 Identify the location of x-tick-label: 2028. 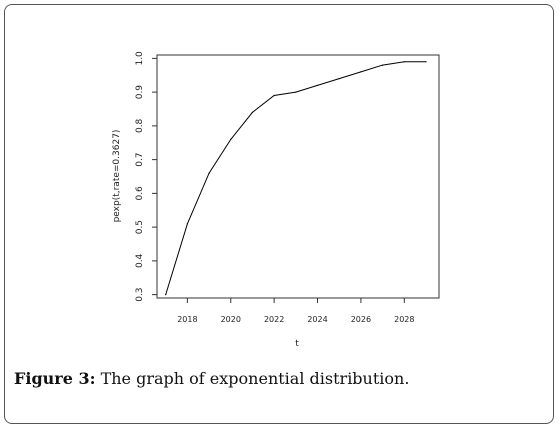
(404, 319).